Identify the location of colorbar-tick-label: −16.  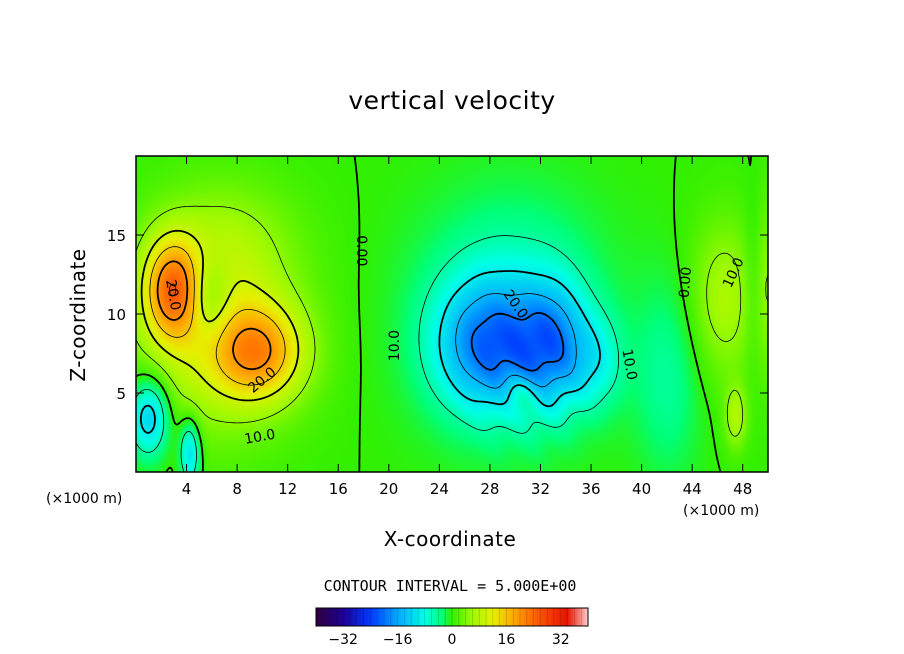
(398, 640).